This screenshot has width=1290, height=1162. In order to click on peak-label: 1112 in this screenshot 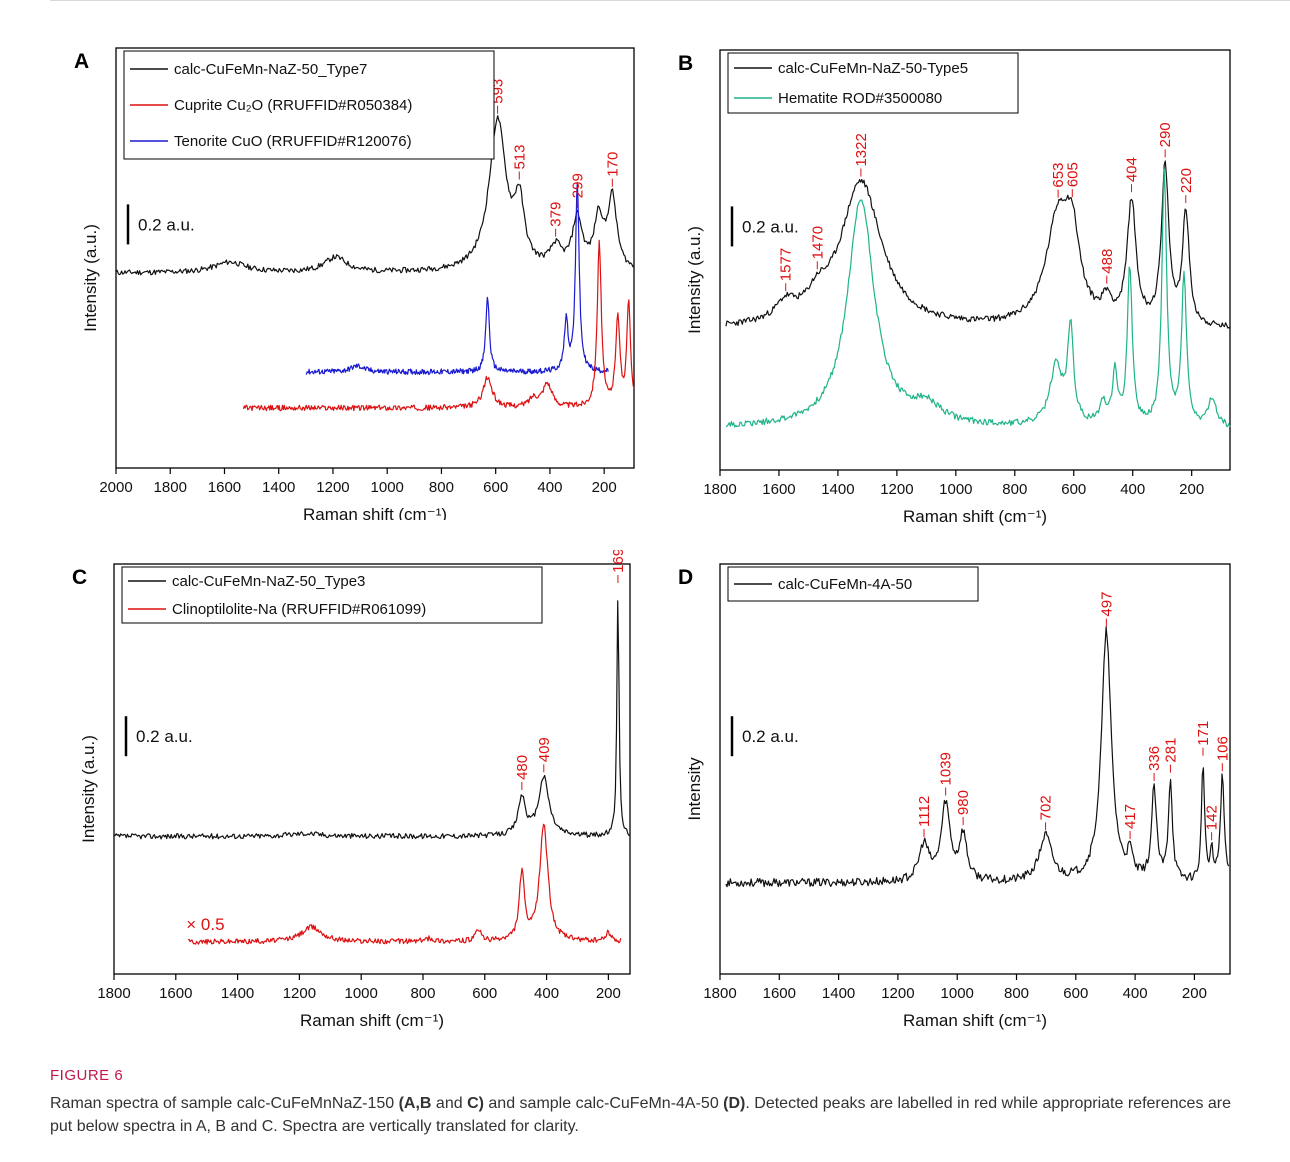, I will do `click(924, 811)`.